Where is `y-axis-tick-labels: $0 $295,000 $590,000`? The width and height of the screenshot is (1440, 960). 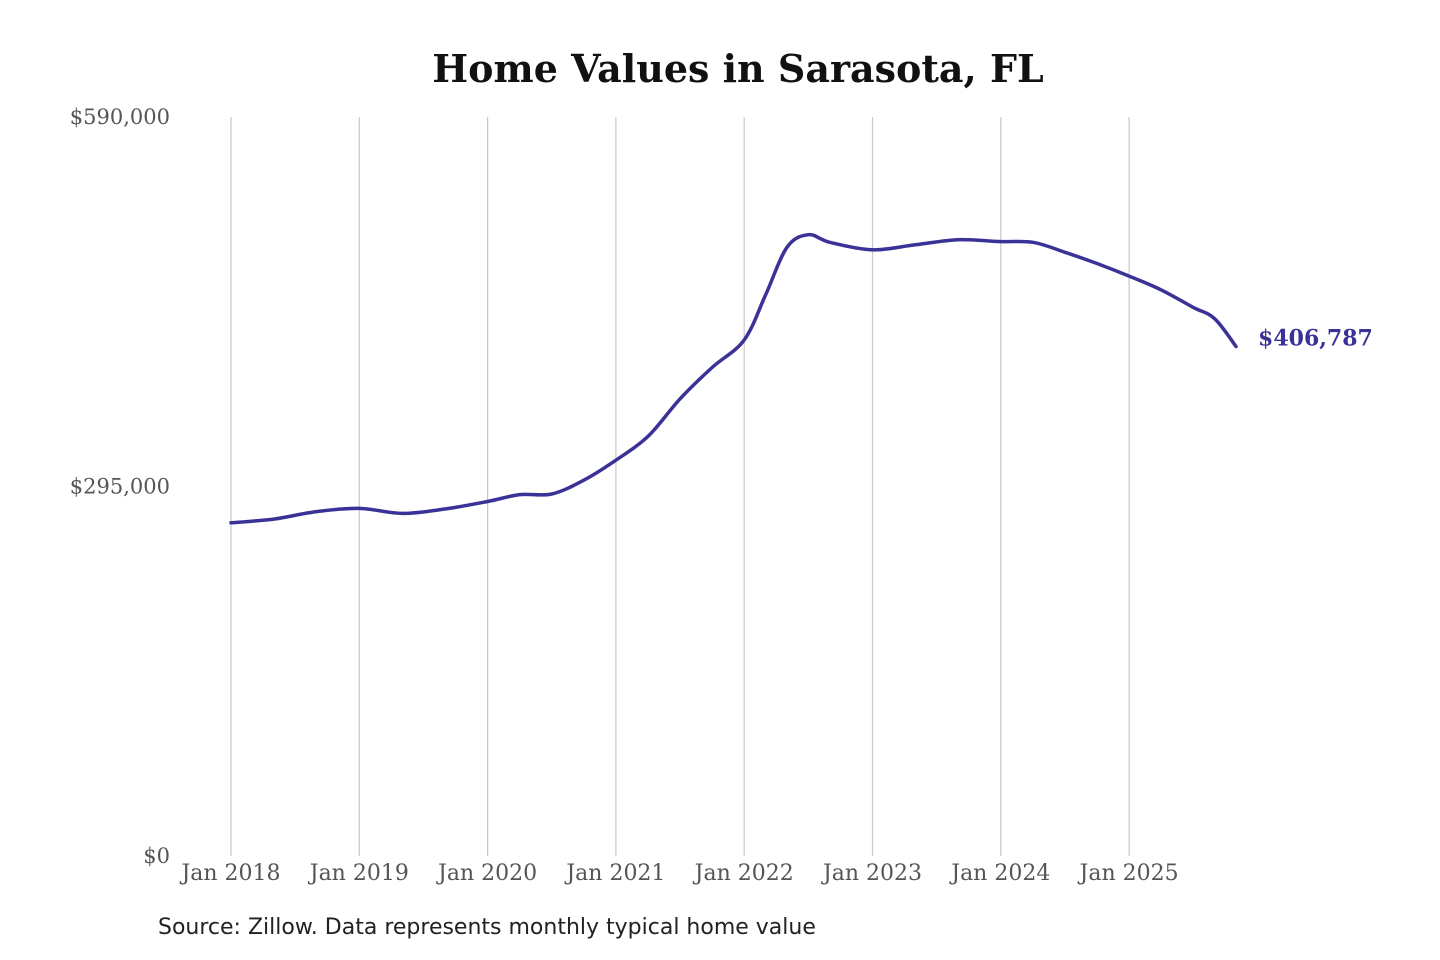
y-axis-tick-labels: $0 $295,000 $590,000 is located at coordinates (120, 486).